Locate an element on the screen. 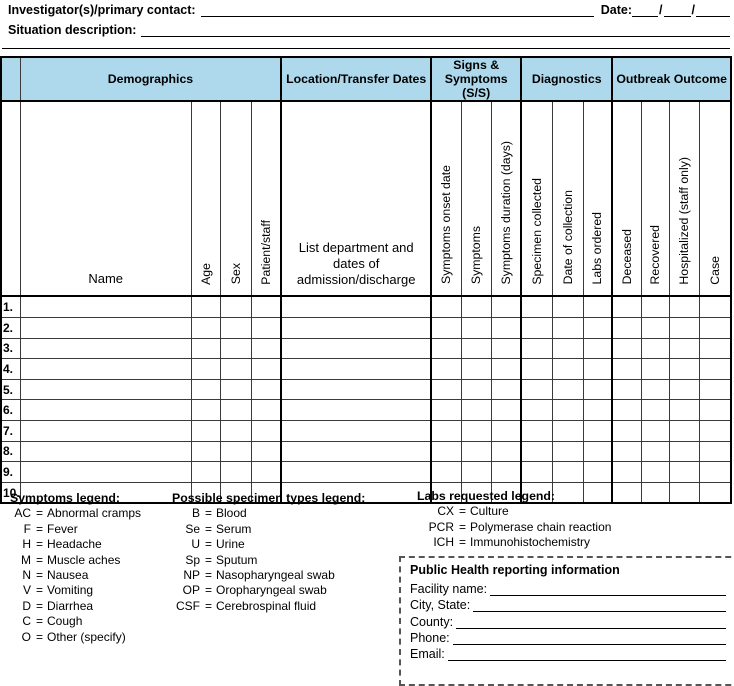 Image resolution: width=734 pixels, height=686 pixels. investigator-field is located at coordinates (397, 9).